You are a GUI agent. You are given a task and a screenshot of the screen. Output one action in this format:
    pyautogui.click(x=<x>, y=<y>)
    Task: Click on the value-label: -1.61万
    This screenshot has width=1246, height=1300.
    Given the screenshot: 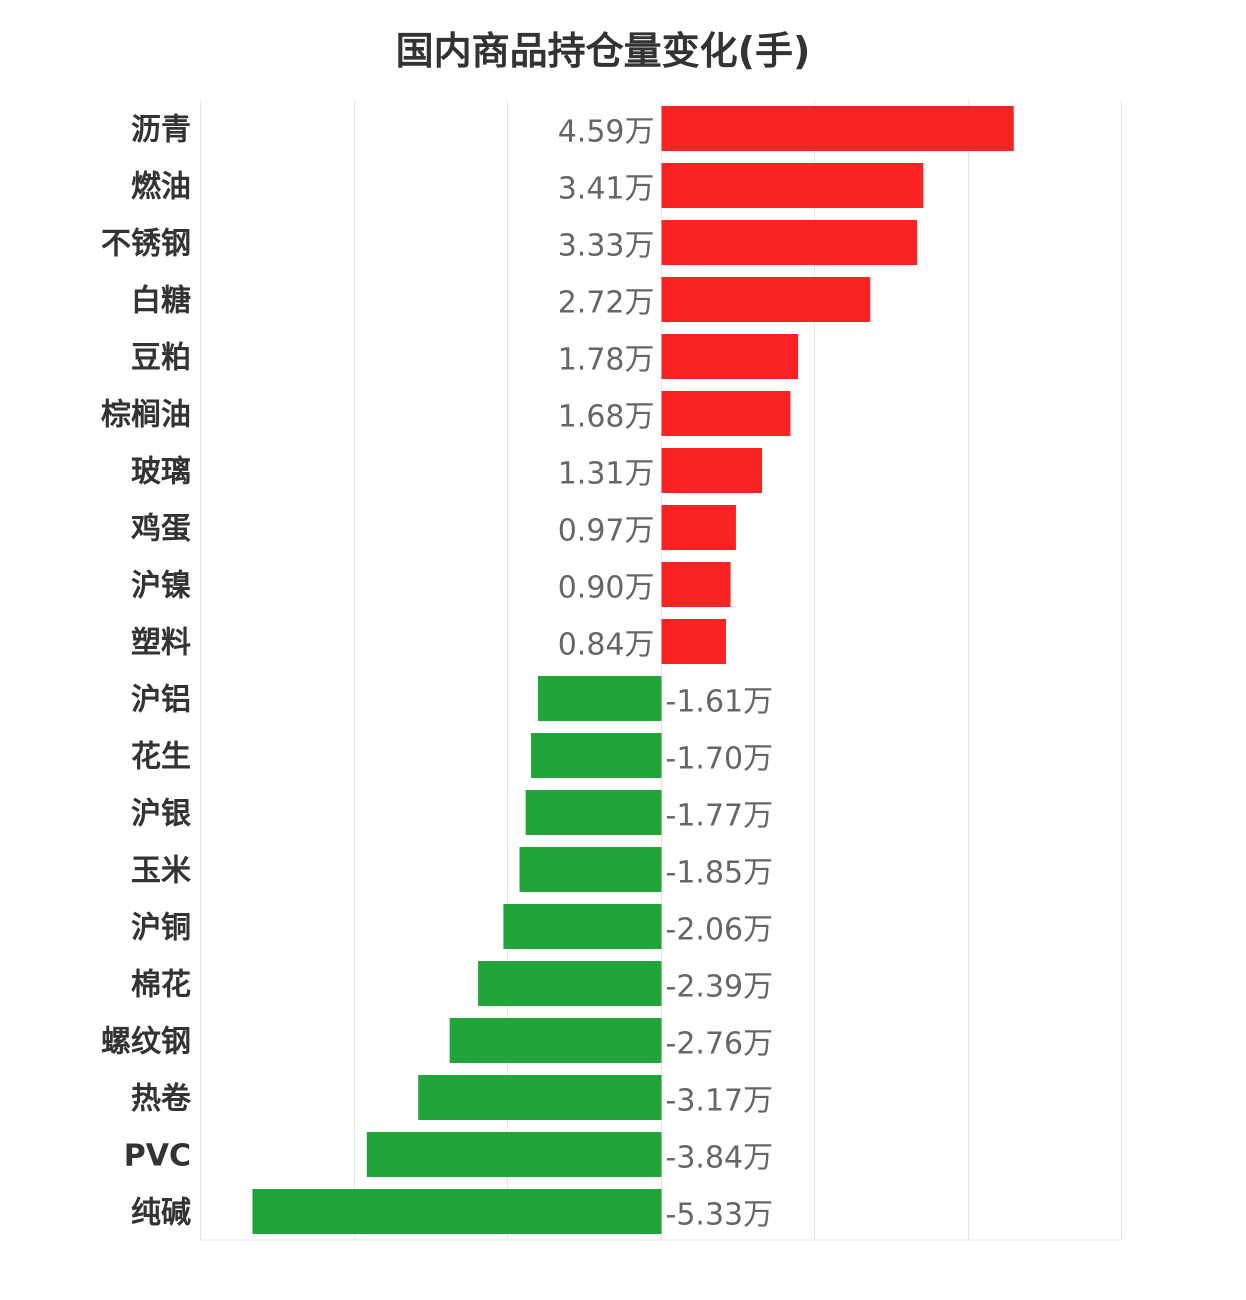 What is the action you would take?
    pyautogui.click(x=720, y=702)
    